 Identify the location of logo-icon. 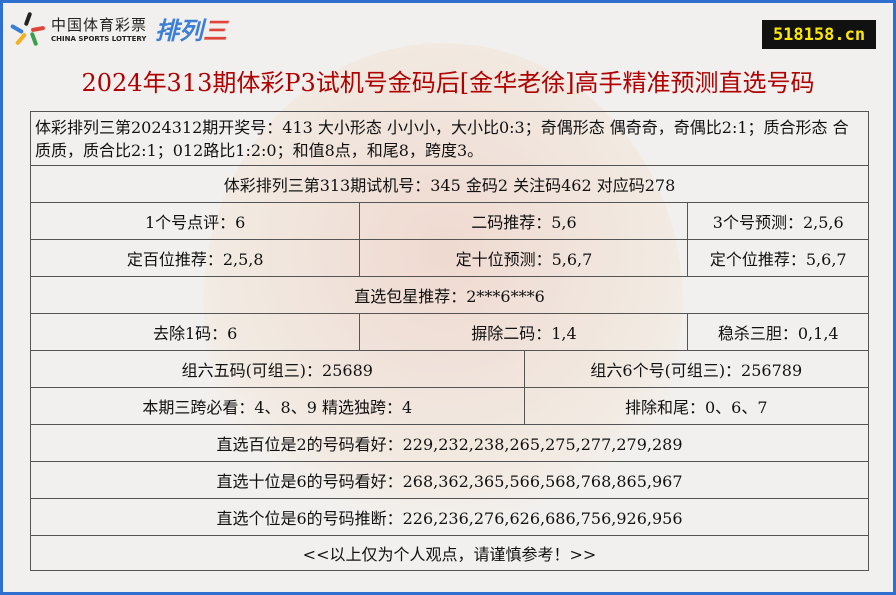
(27, 28).